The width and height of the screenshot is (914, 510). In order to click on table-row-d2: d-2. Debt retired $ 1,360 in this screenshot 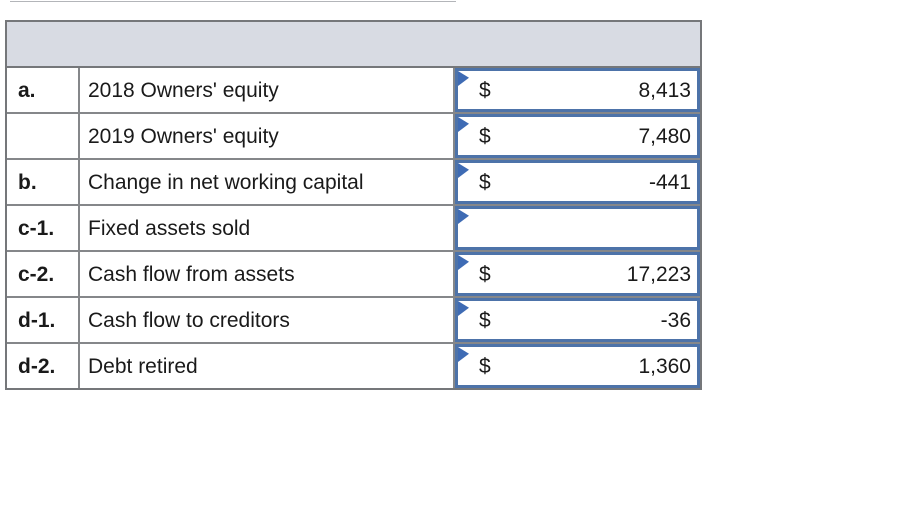, I will do `click(353, 366)`.